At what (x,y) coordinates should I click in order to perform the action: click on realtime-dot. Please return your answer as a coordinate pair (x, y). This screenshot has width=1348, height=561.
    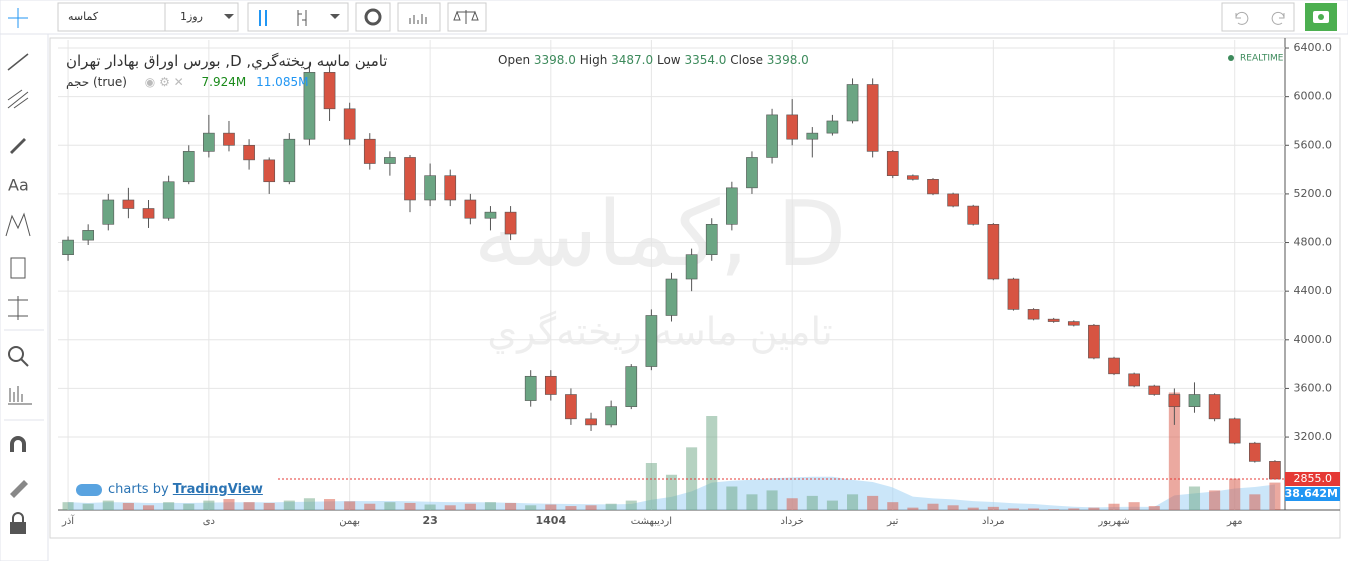
    Looking at the image, I should click on (1231, 58).